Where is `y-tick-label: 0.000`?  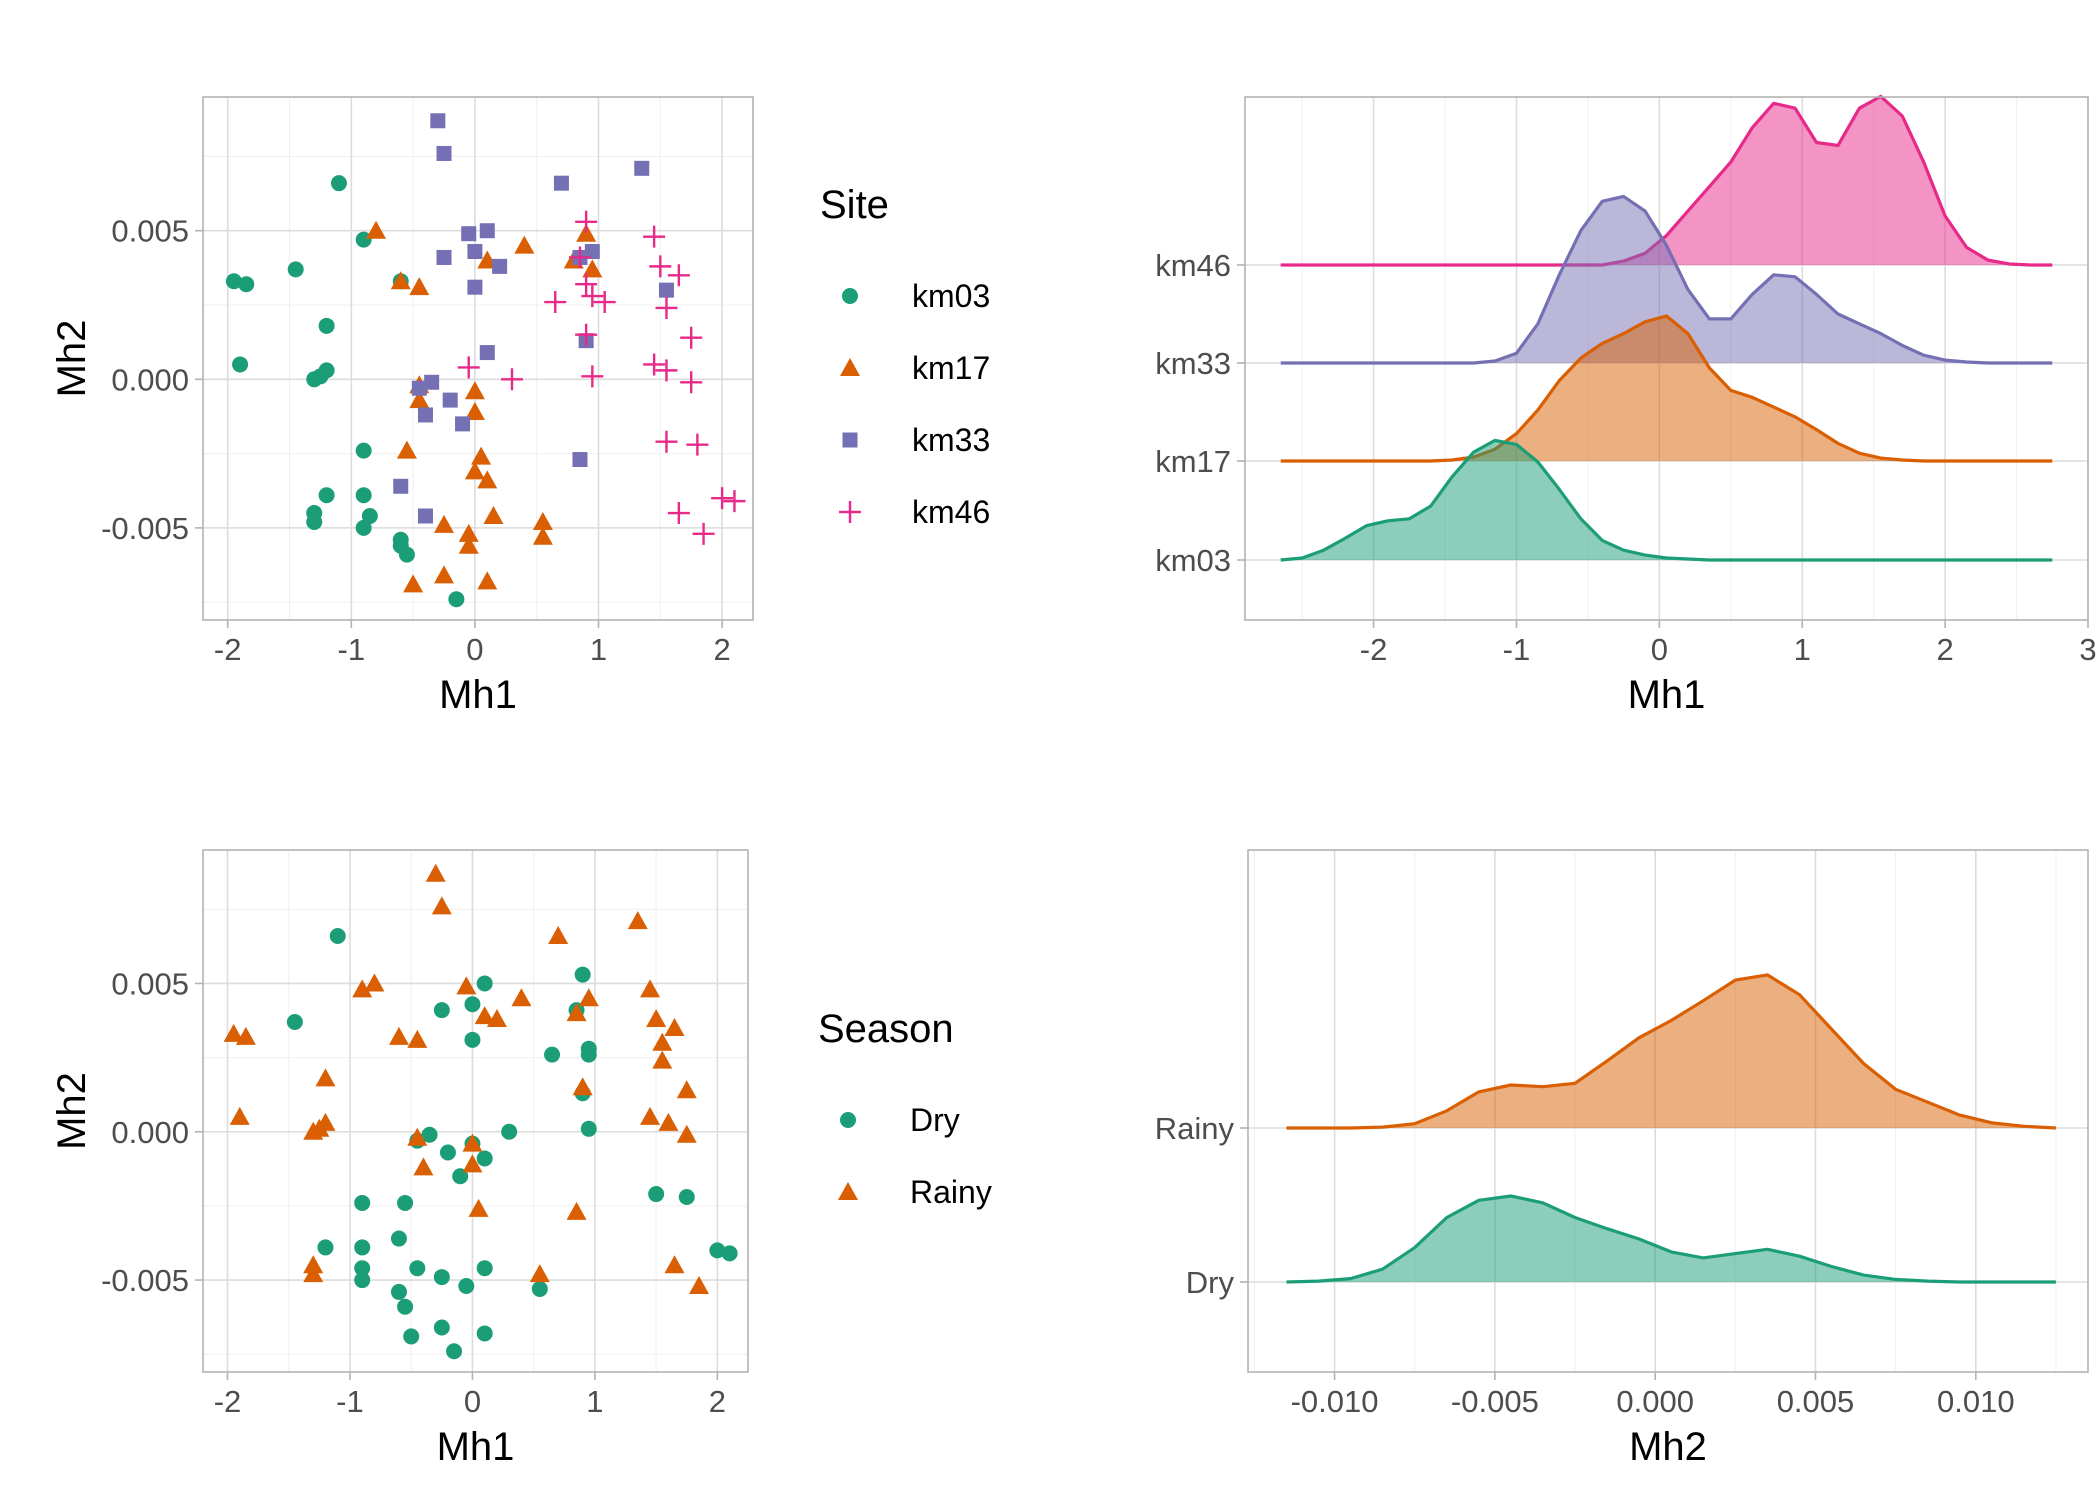
y-tick-label: 0.000 is located at coordinates (150, 379).